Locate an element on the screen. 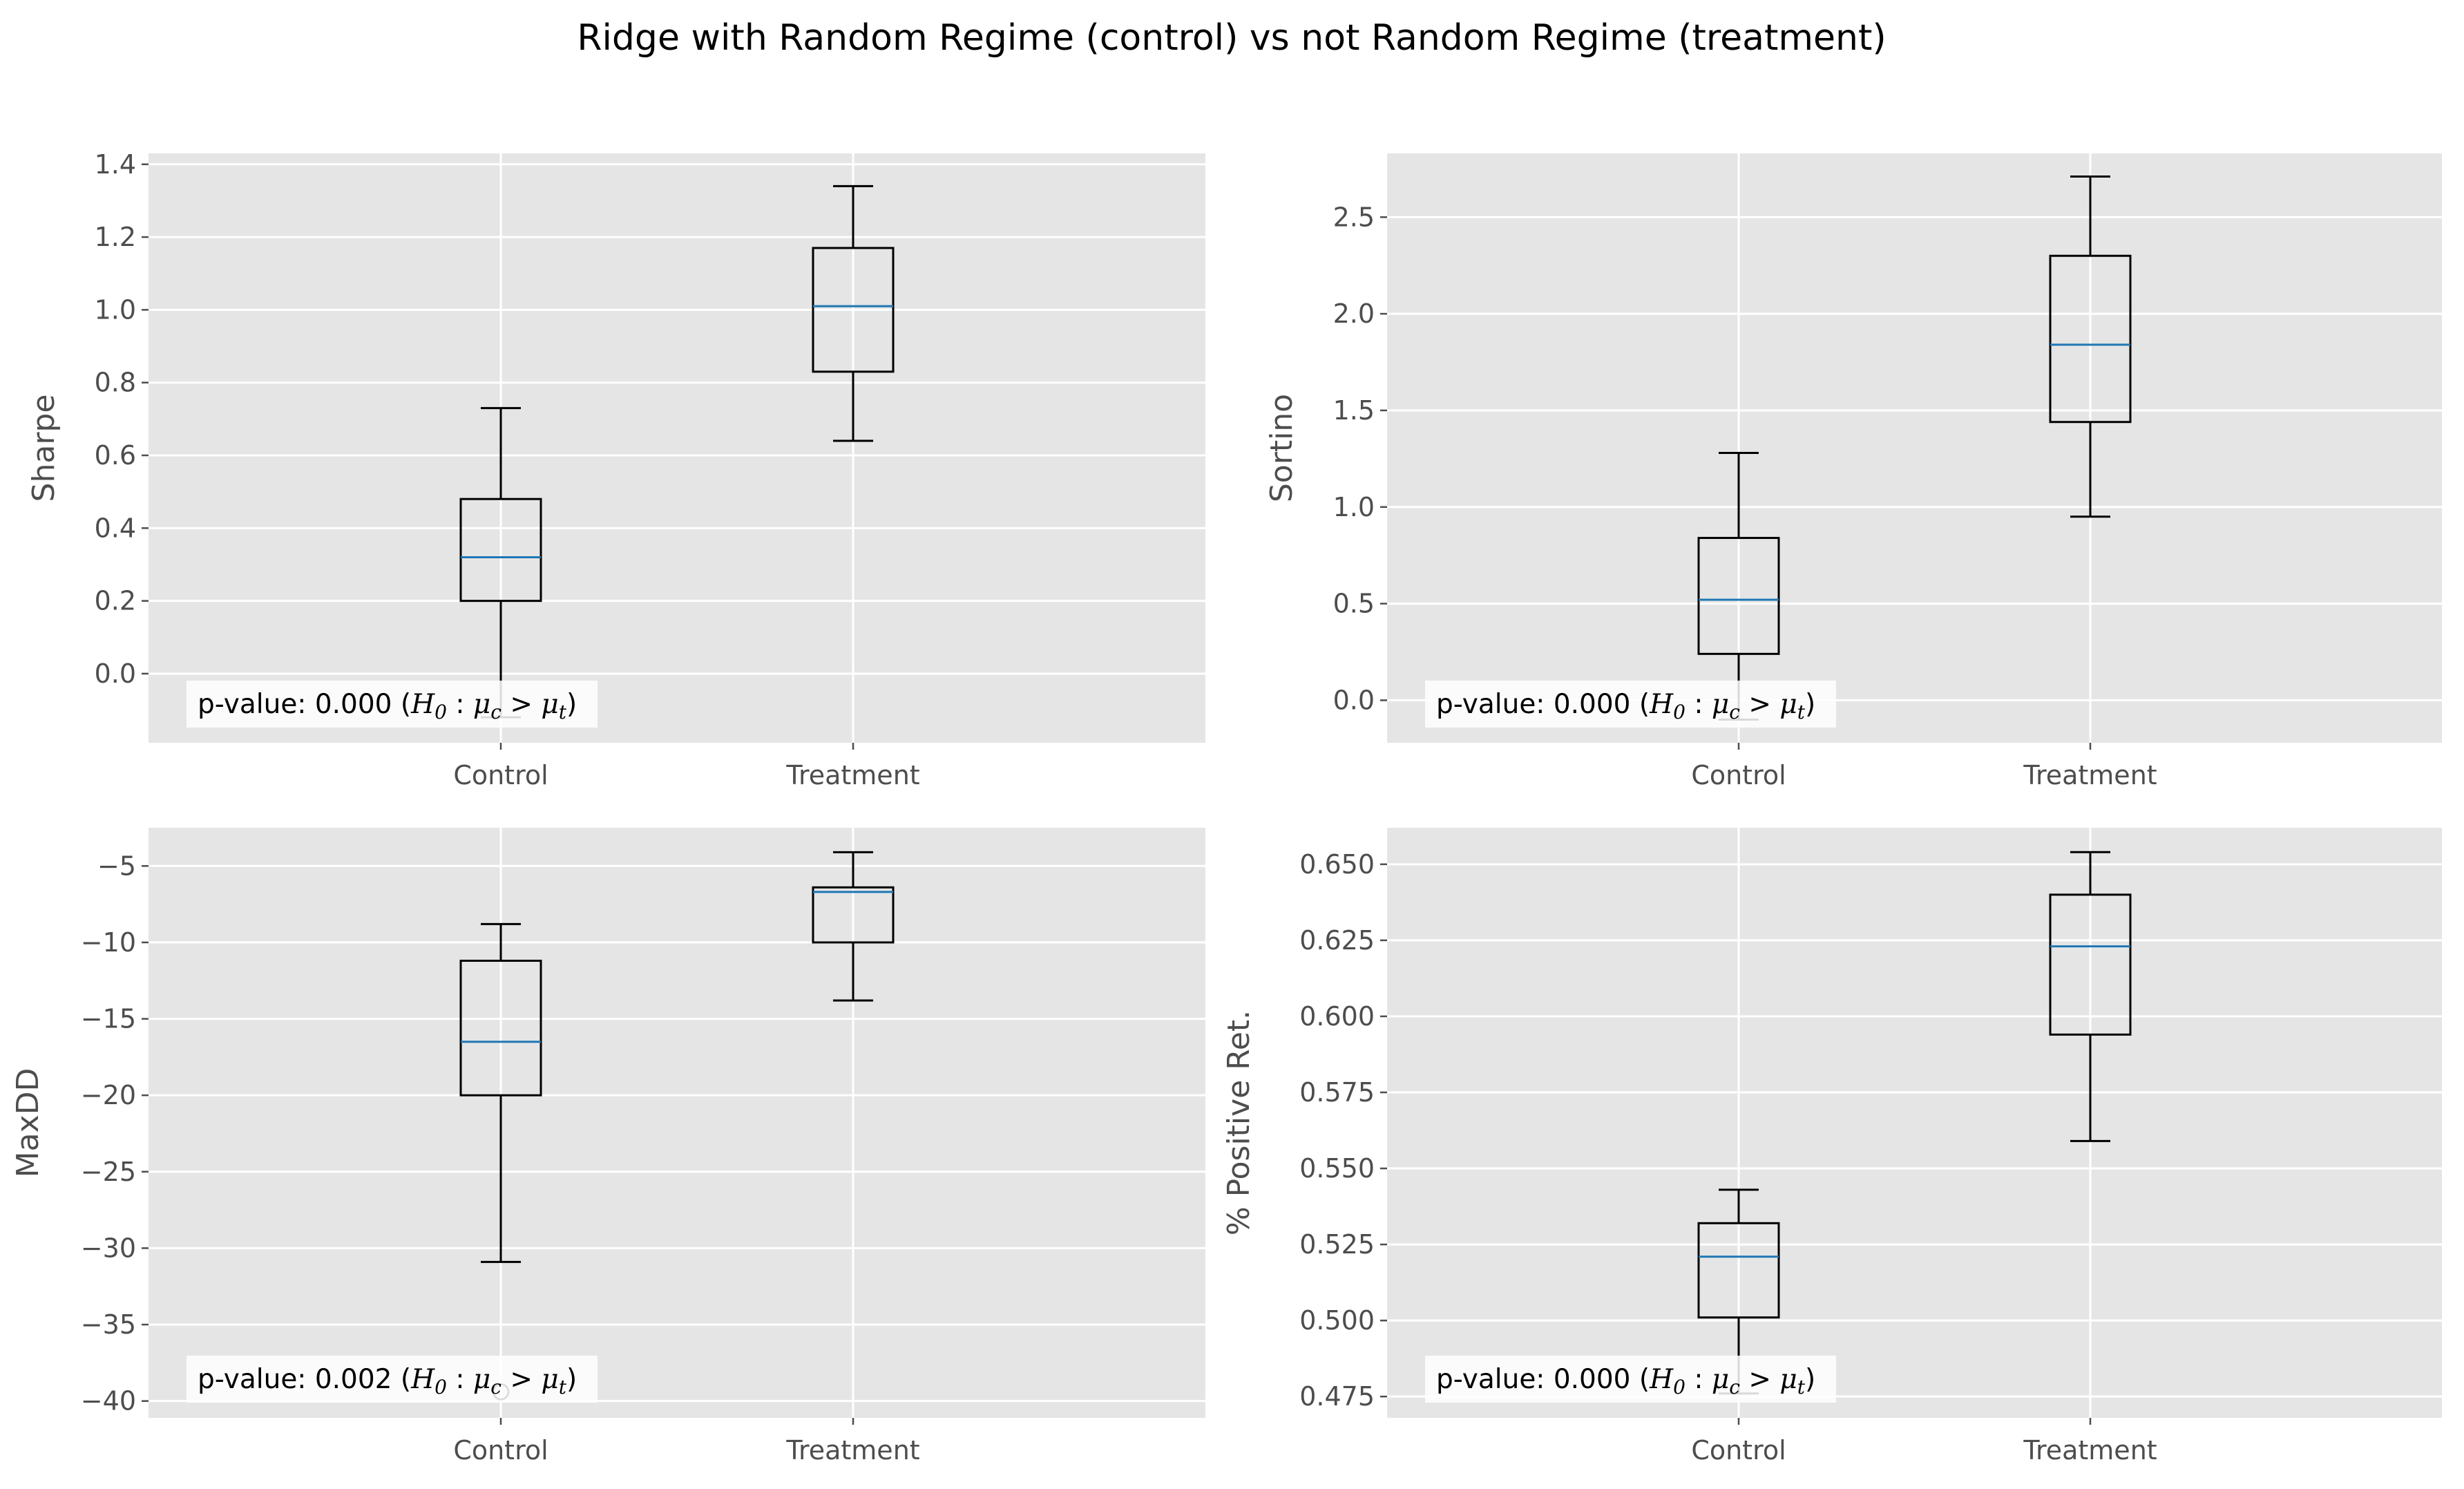 The height and width of the screenshot is (1489, 2464). y-tick-label: 0.575 is located at coordinates (1337, 1092).